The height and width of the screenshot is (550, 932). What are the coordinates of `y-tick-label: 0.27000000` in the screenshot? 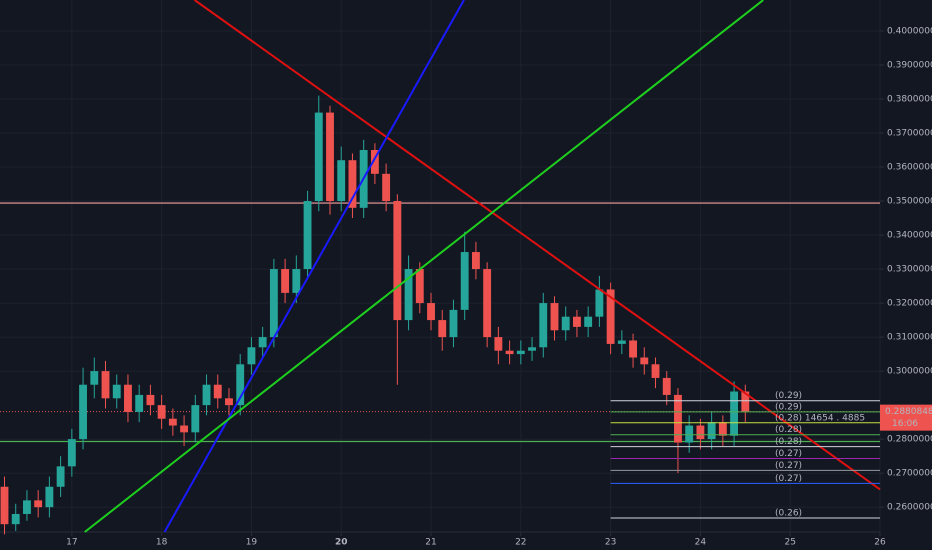 It's located at (909, 474).